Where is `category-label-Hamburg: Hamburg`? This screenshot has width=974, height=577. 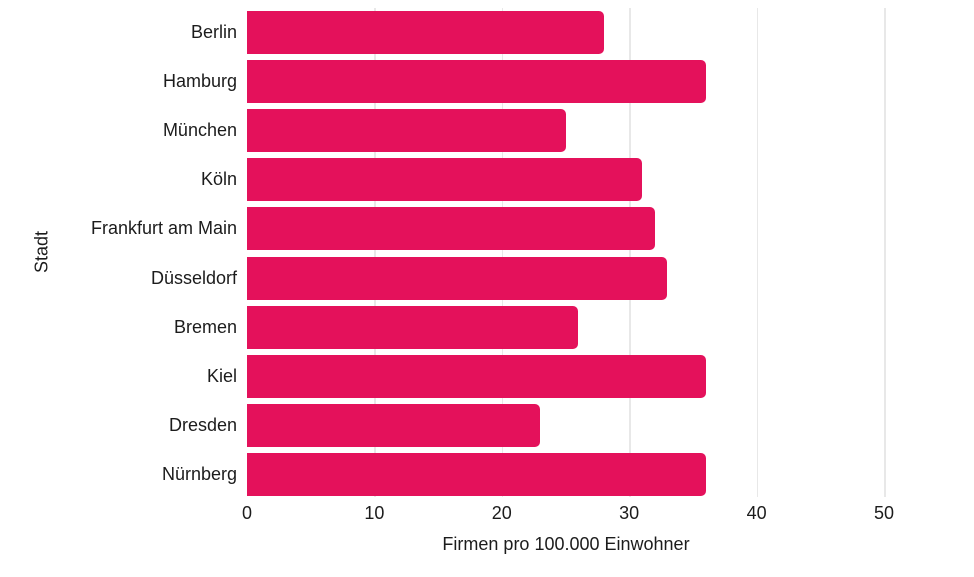 category-label-Hamburg: Hamburg is located at coordinates (199, 81).